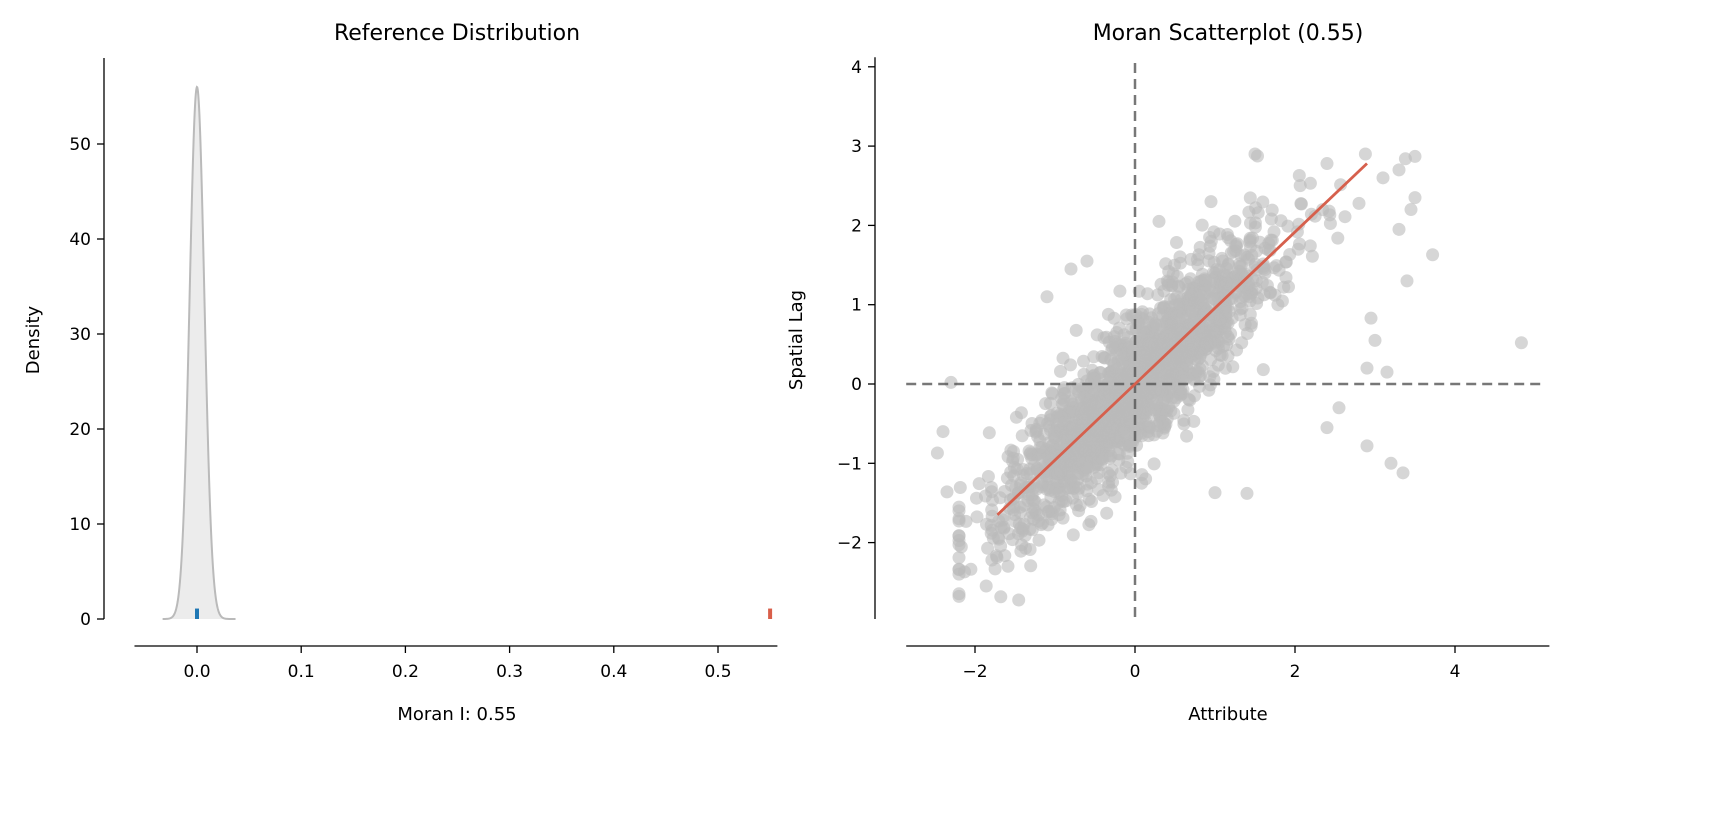 This screenshot has height=816, width=1719. I want to click on regression-line, so click(1182, 339).